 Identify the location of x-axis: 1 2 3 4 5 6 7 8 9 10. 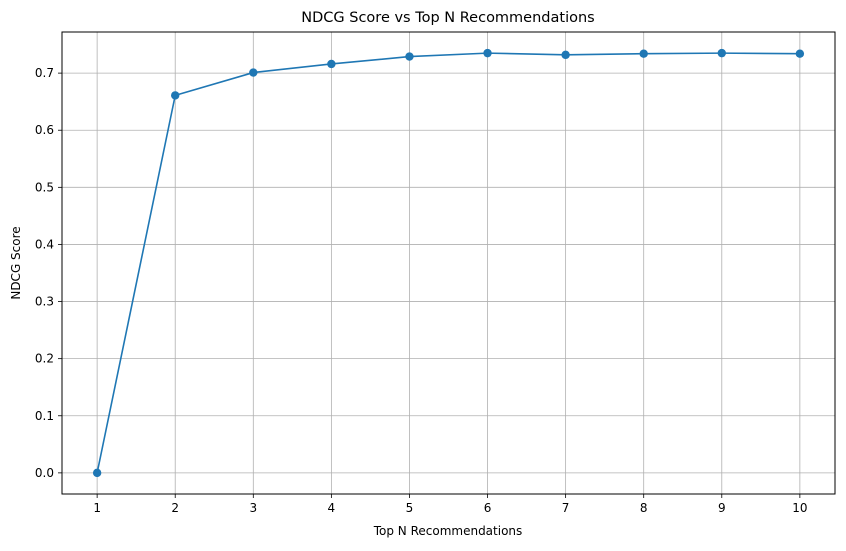
(450, 504).